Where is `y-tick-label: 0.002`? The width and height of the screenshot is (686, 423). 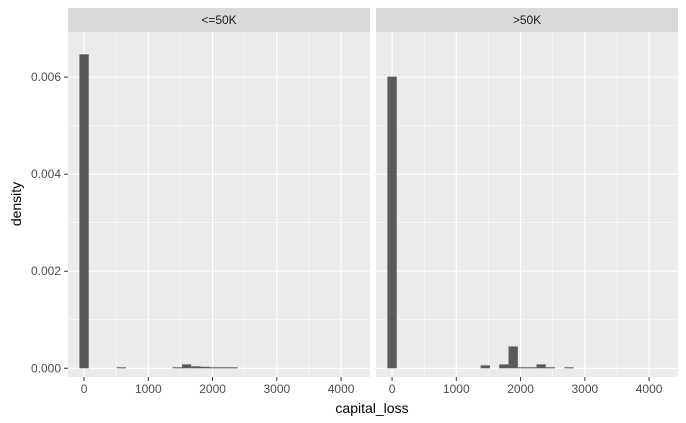
y-tick-label: 0.002 is located at coordinates (46, 271).